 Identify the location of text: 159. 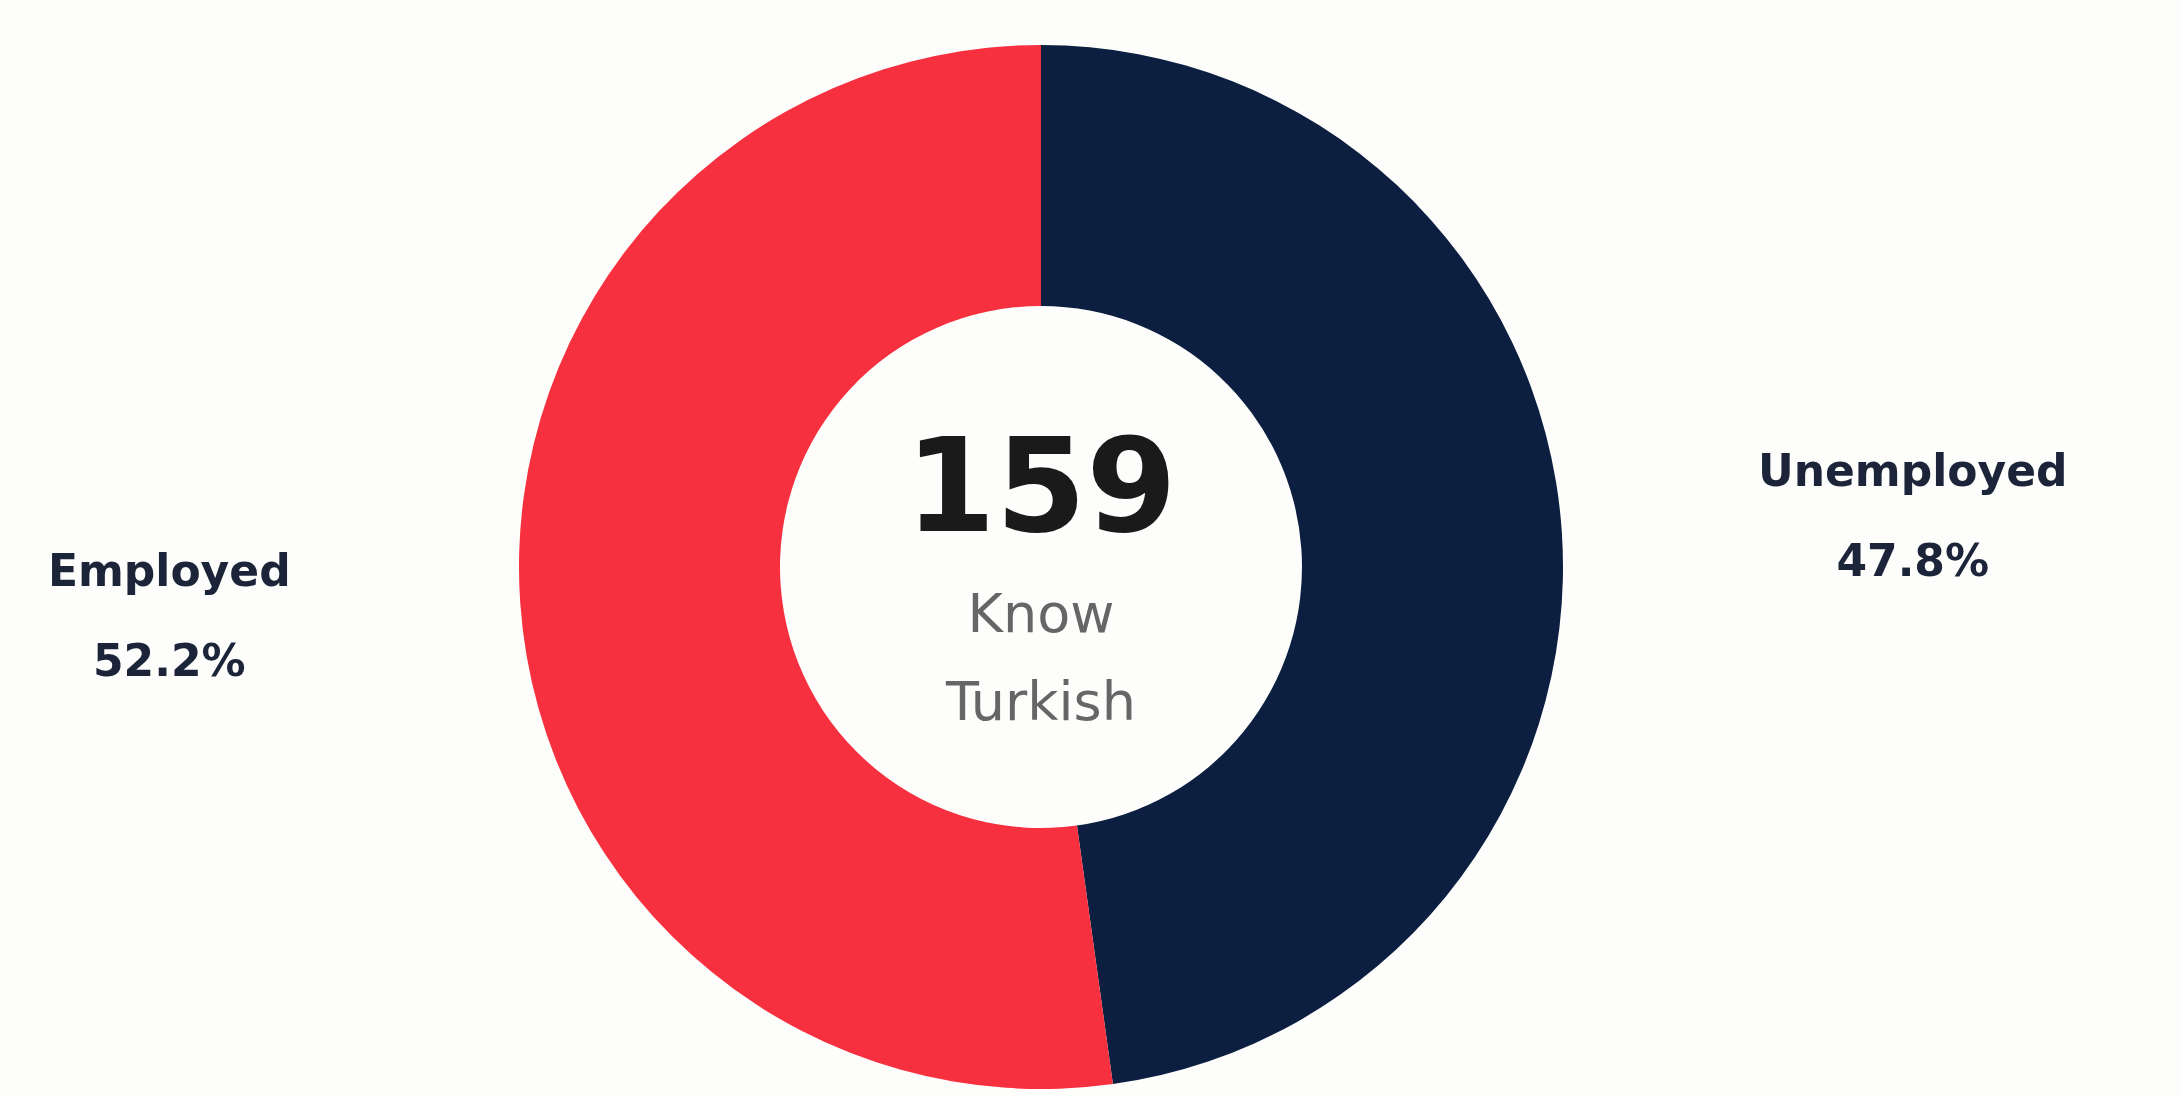
(1041, 485).